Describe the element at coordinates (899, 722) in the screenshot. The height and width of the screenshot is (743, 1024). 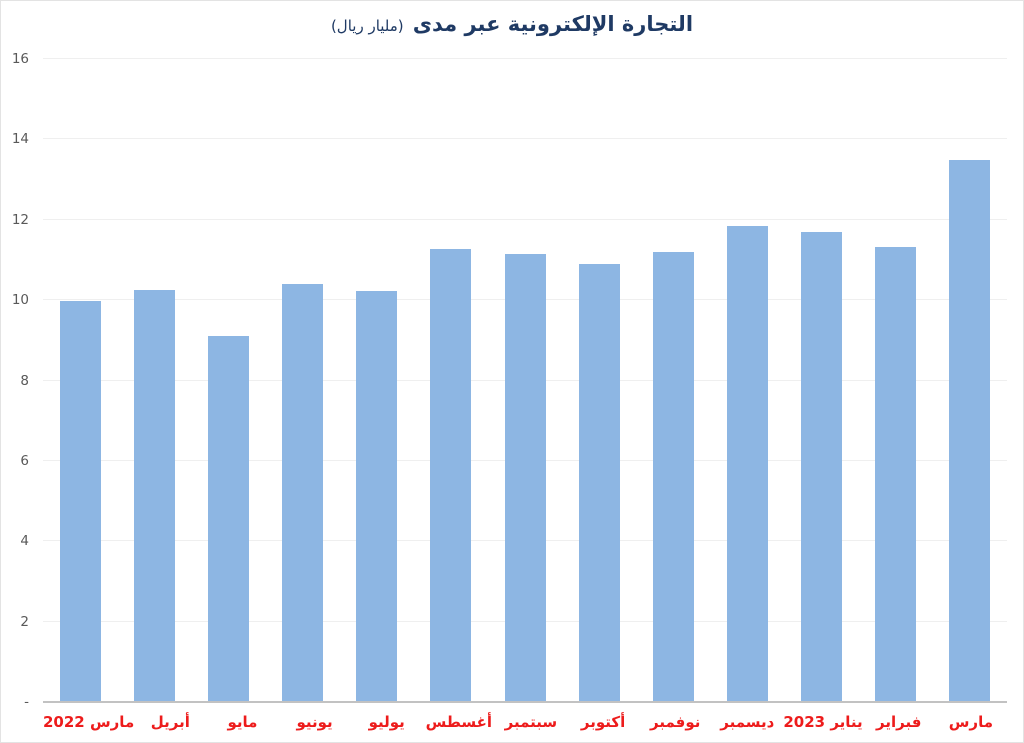
I see `x-tick-label: فبراير` at that location.